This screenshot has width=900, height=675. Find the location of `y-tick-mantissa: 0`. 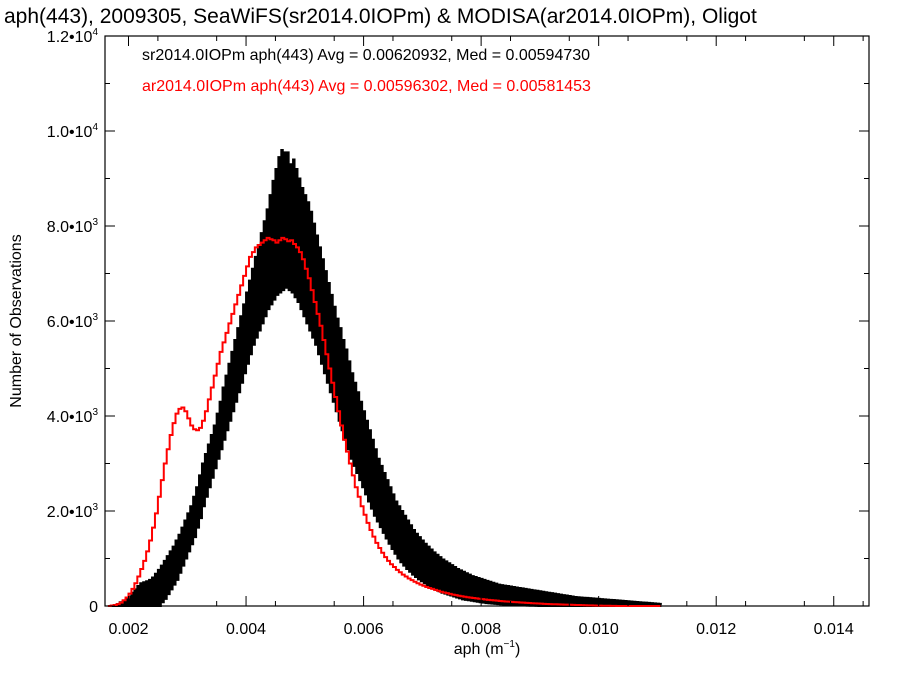

y-tick-mantissa: 0 is located at coordinates (93, 607).